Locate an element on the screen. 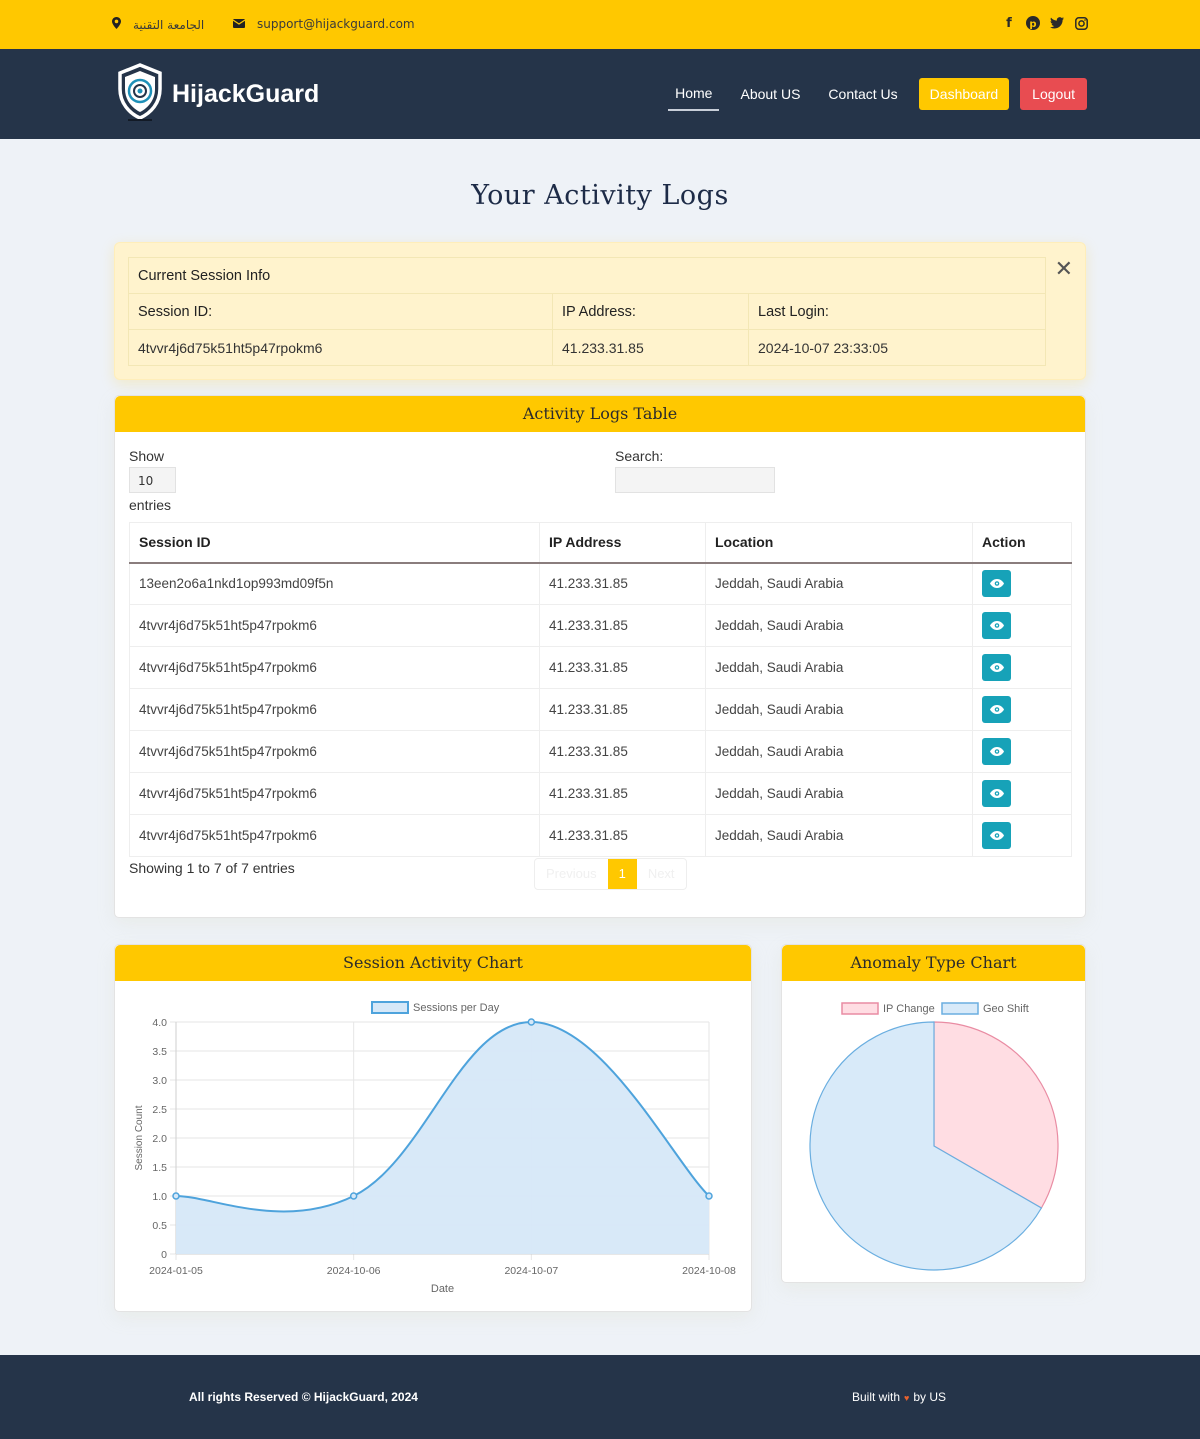 This screenshot has height=1439, width=1200. session-id-value: 4tvvr4j6d75k51ht5p47rpokm6 is located at coordinates (340, 347).